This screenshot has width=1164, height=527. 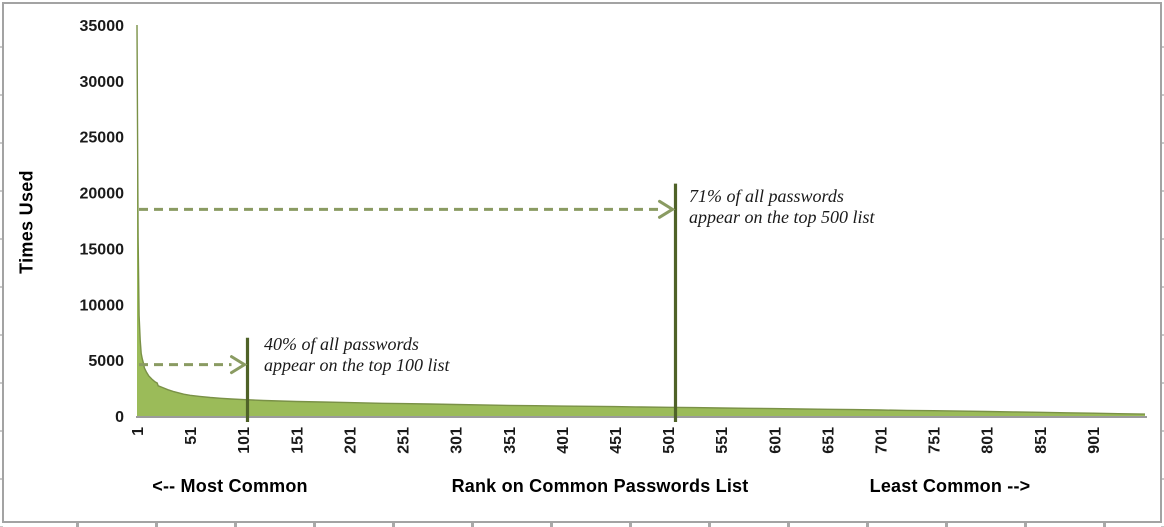 I want to click on y-tick-label: 35000, so click(x=102, y=26).